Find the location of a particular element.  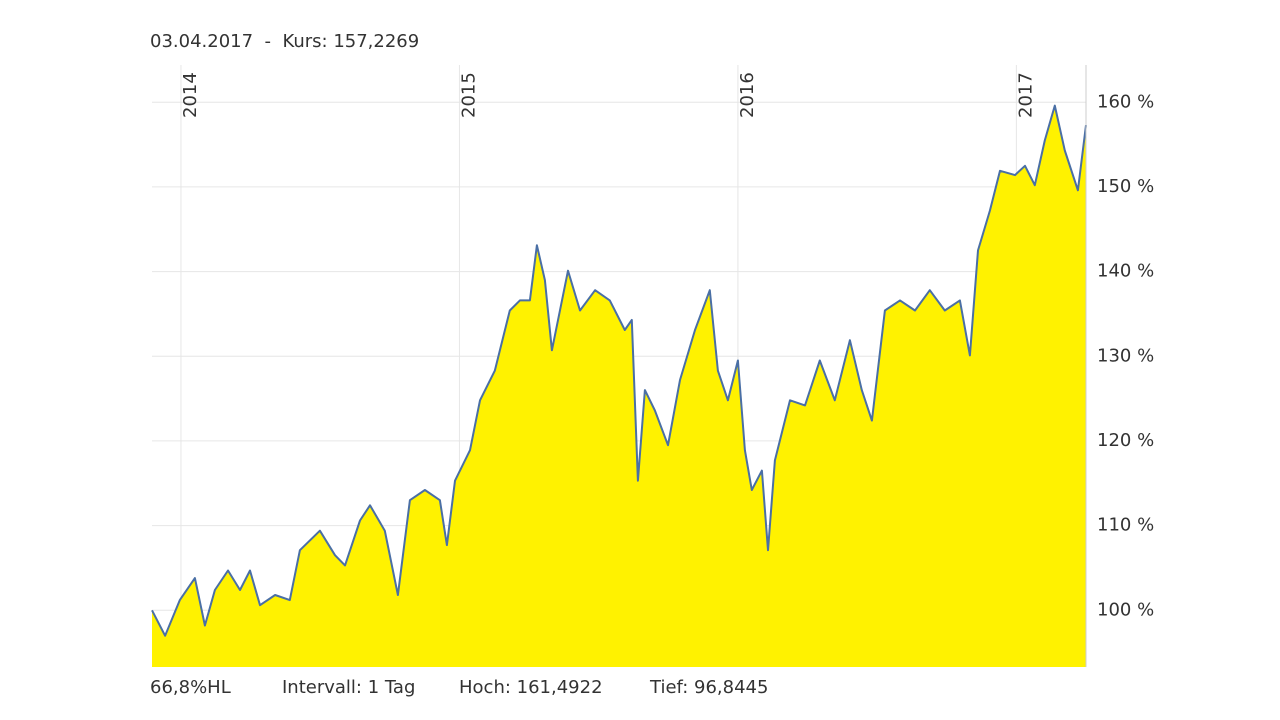

footer-stat: Tief: 96,8445 is located at coordinates (708, 687).